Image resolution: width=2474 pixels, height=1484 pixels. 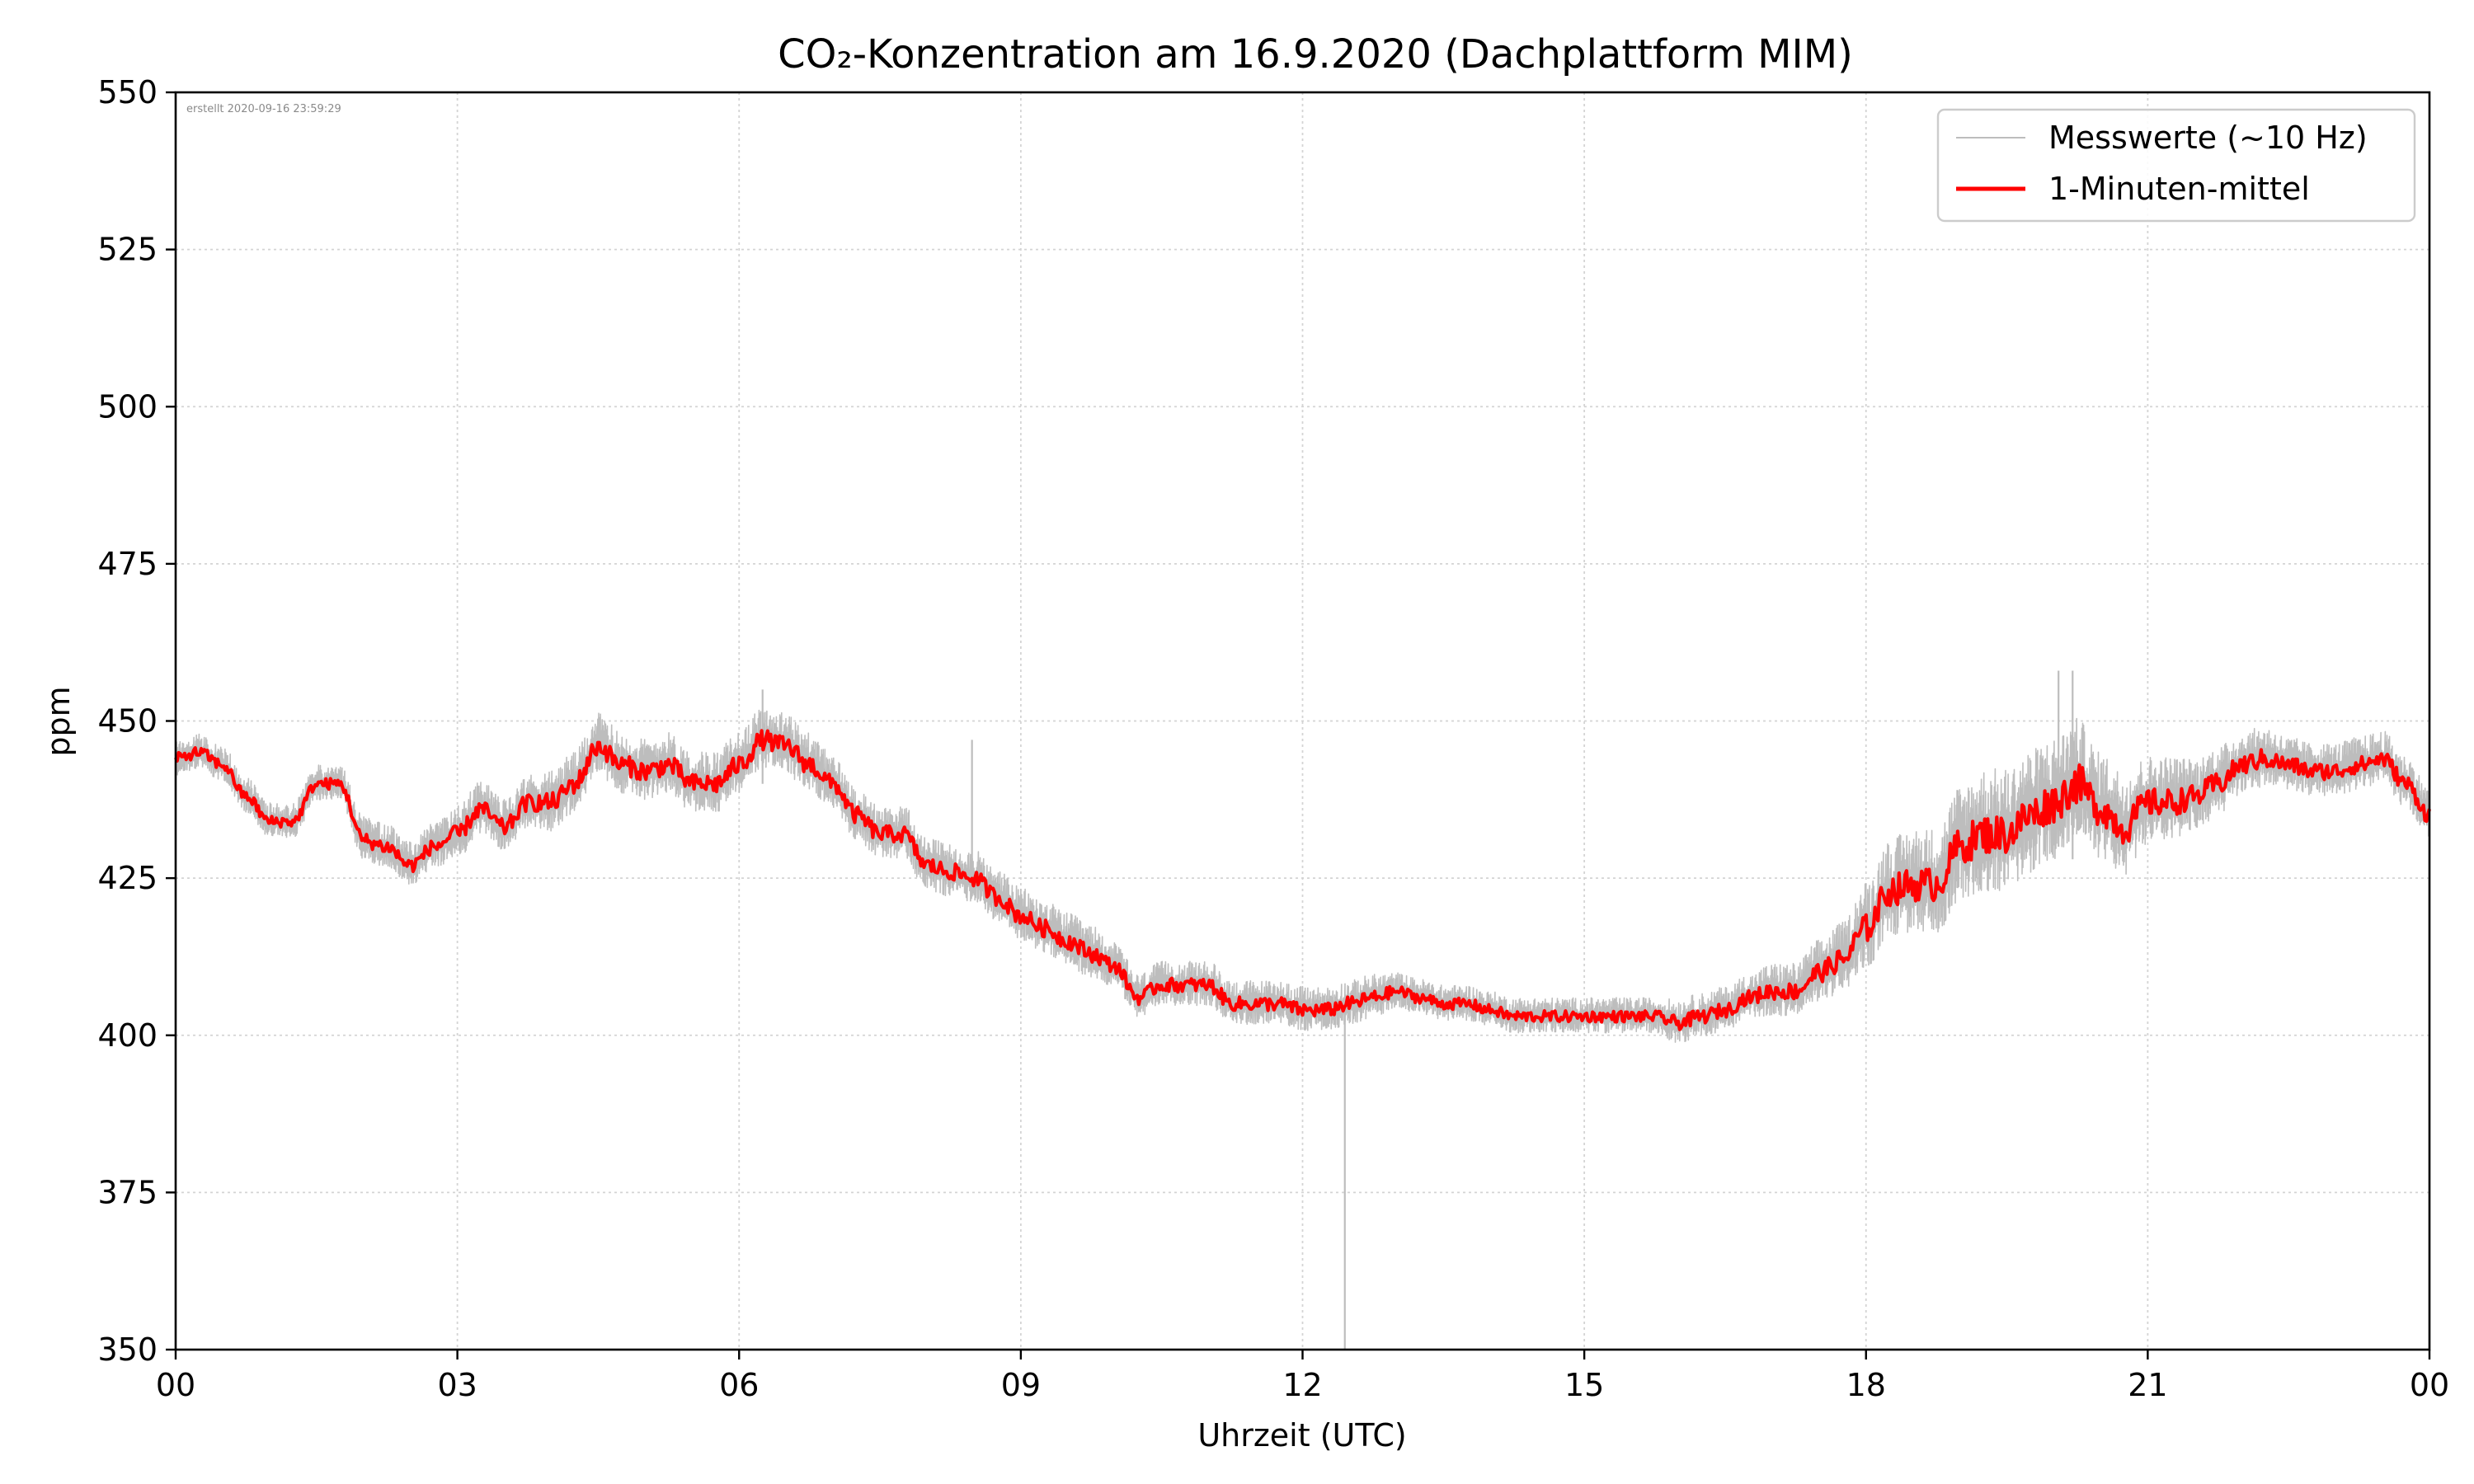 What do you see at coordinates (263, 109) in the screenshot?
I see `created-timestamp: erstellt 2020-09-16 23:59:29` at bounding box center [263, 109].